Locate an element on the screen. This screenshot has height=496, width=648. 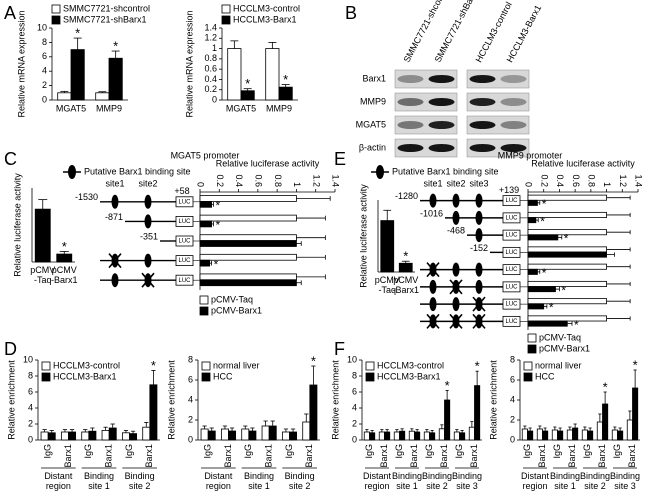
site-label: site2 is located at coordinates (455, 183).